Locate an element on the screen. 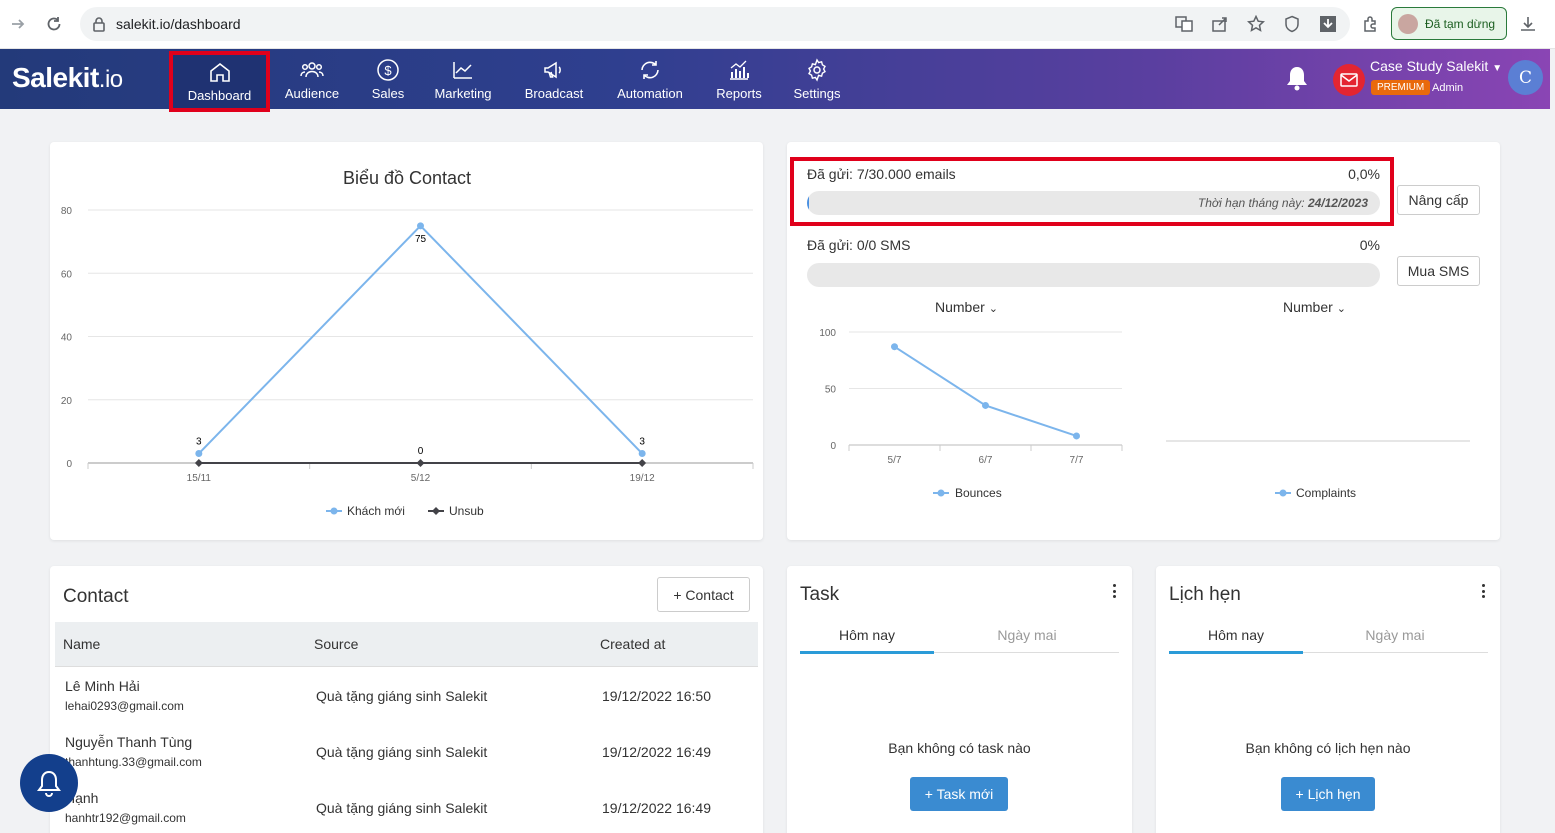 Image resolution: width=1555 pixels, height=833 pixels. x-tick-label: 5/7 is located at coordinates (895, 460).